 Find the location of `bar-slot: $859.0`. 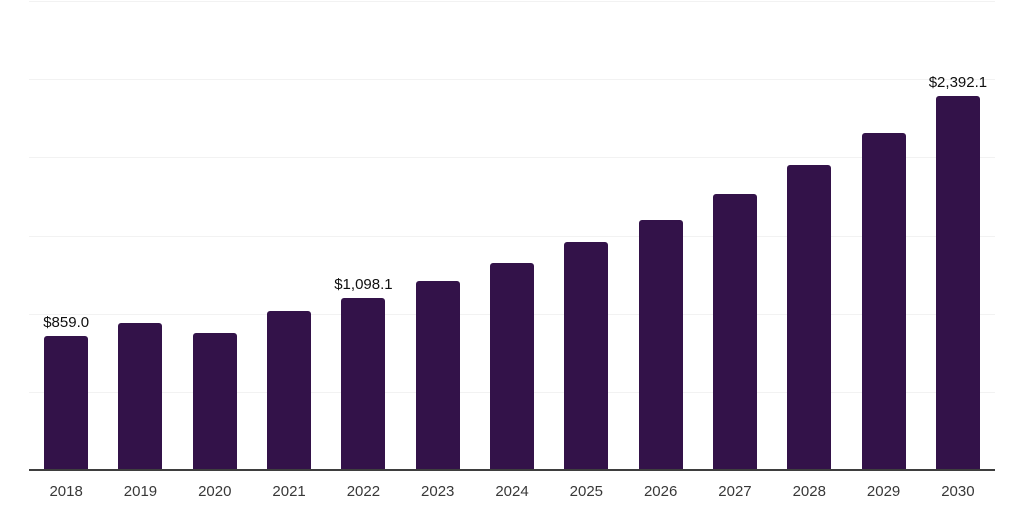

bar-slot: $859.0 is located at coordinates (66, 235).